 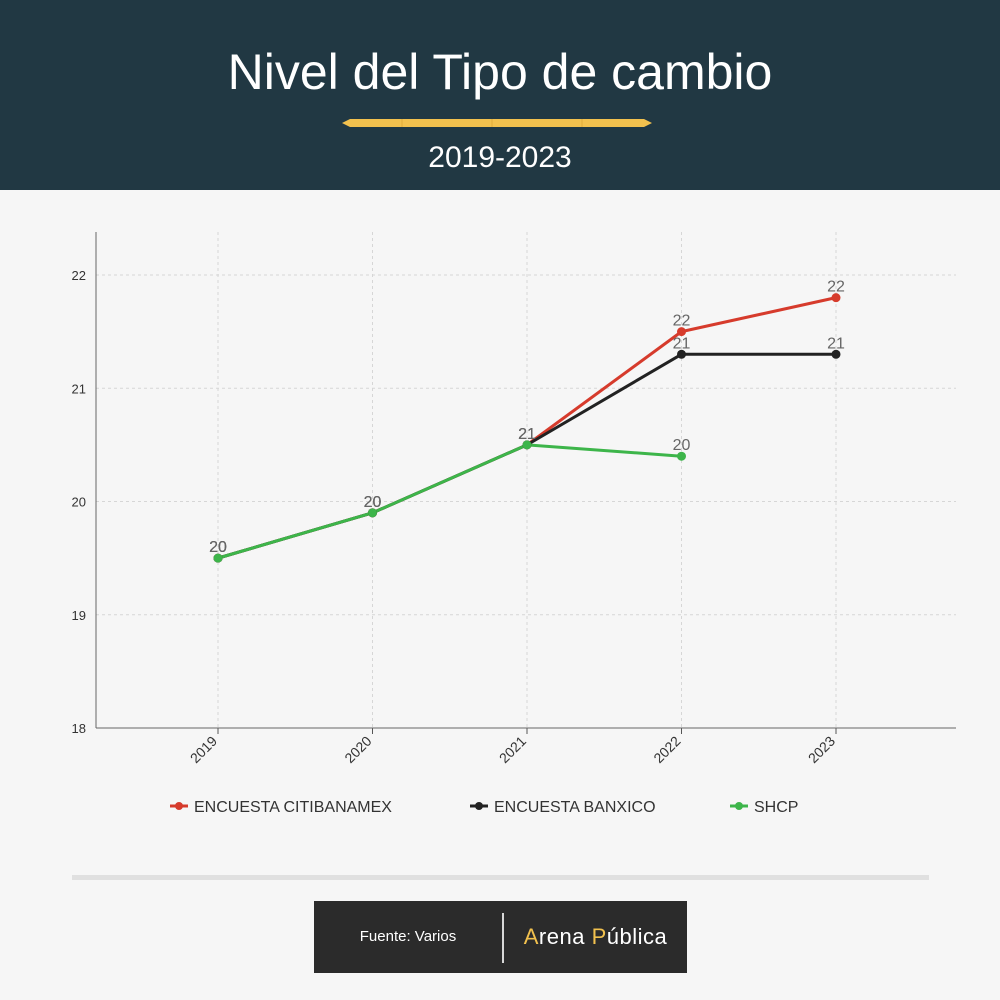 What do you see at coordinates (449, 501) in the screenshot?
I see `series-line` at bounding box center [449, 501].